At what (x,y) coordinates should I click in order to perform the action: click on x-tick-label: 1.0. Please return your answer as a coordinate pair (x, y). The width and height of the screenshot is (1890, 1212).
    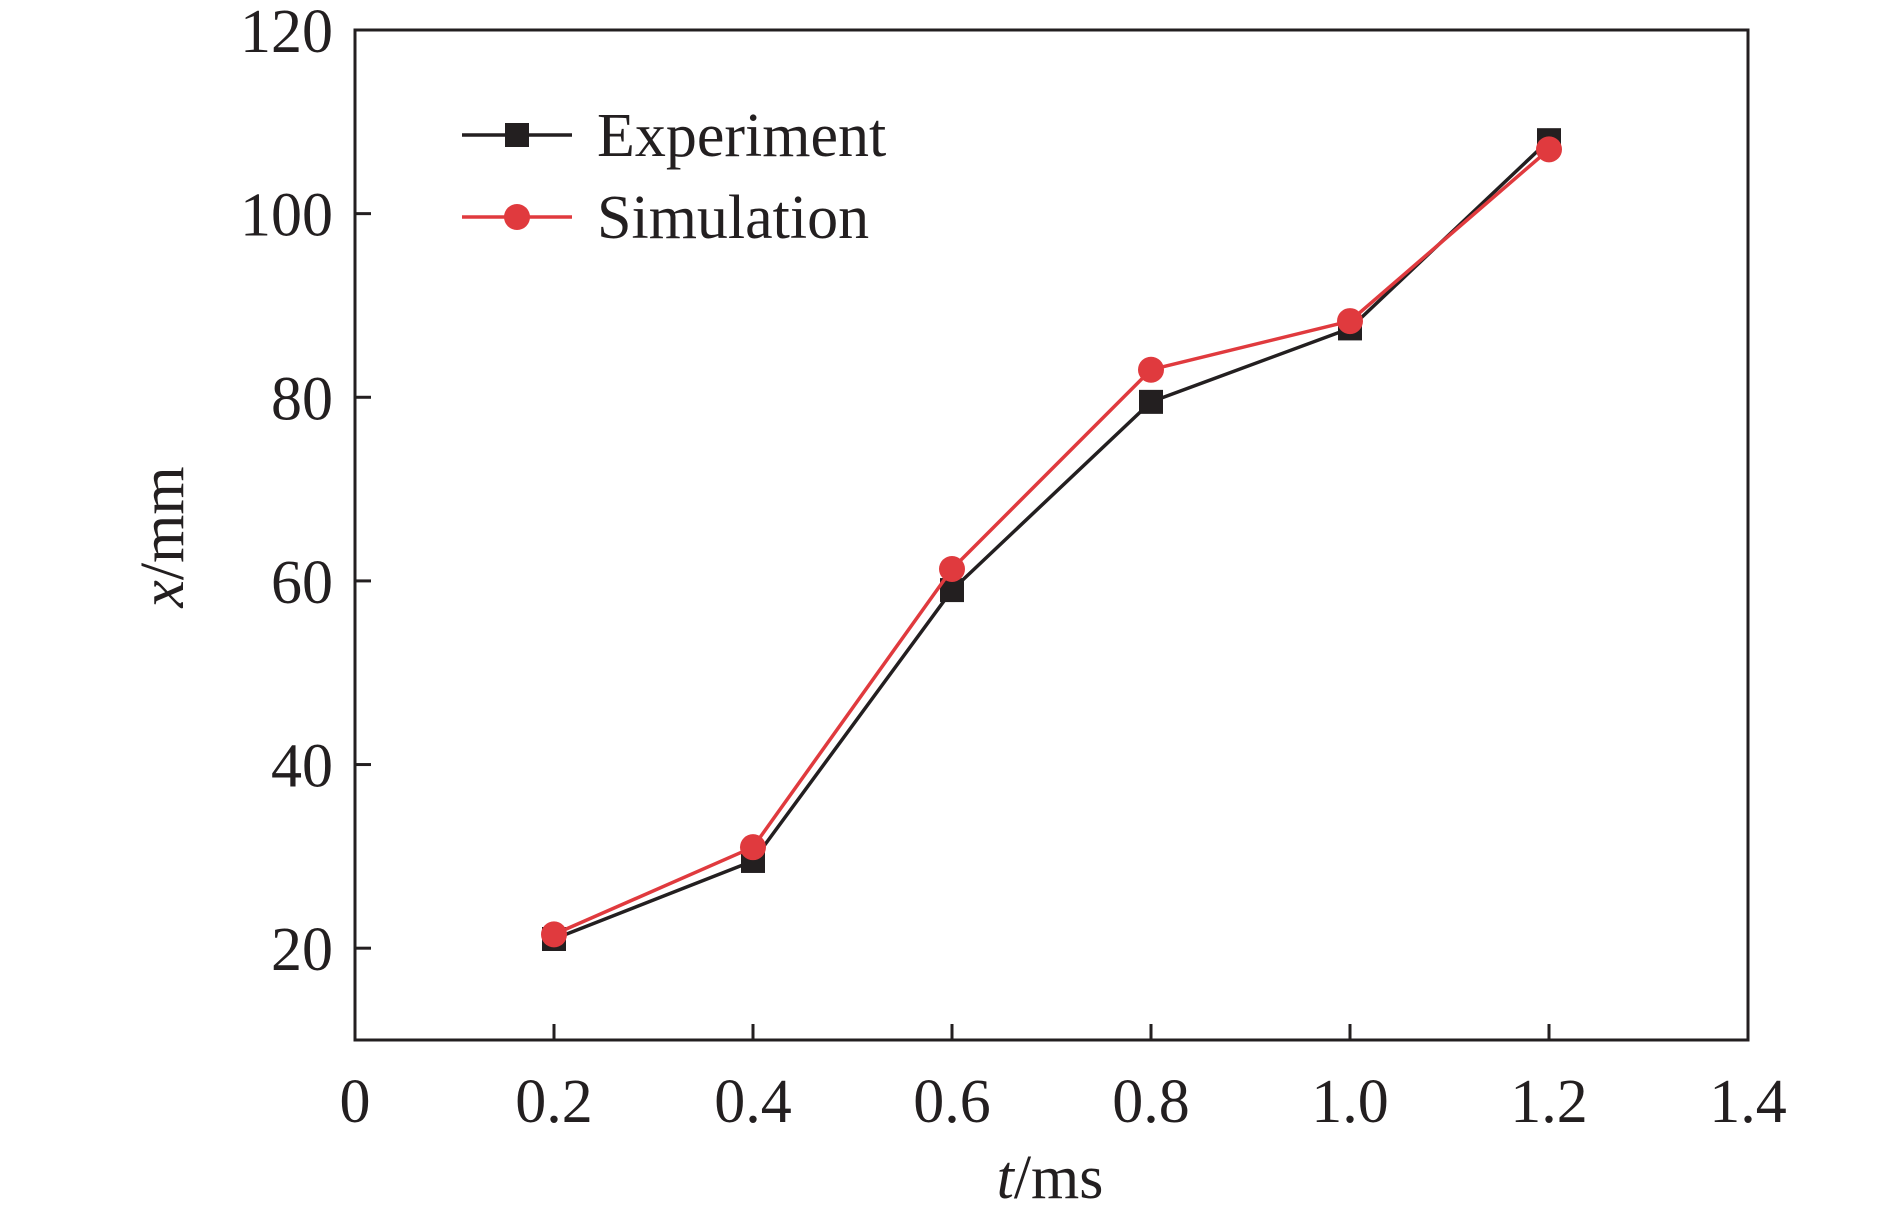
    Looking at the image, I should click on (1350, 1102).